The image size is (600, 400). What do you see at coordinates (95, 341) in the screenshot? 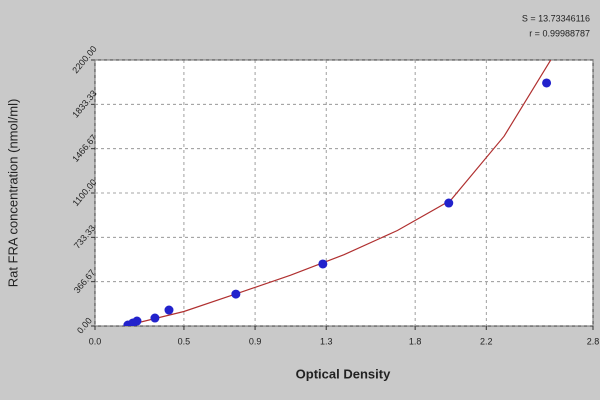
I see `x-tick-label: 0.0` at bounding box center [95, 341].